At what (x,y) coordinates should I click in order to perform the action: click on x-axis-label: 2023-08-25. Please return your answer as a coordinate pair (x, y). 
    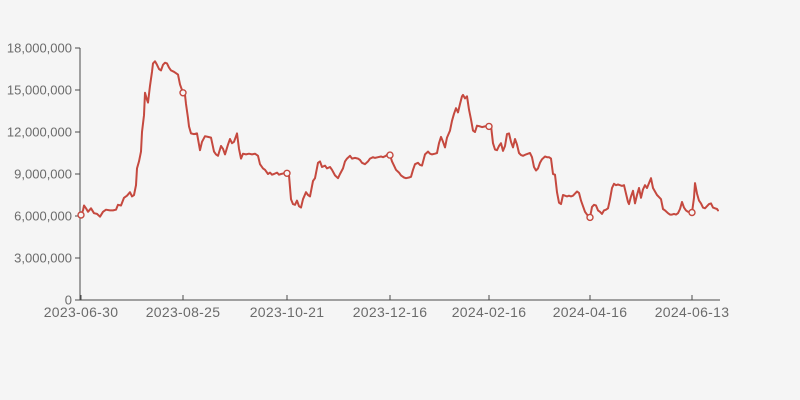
    Looking at the image, I should click on (183, 312).